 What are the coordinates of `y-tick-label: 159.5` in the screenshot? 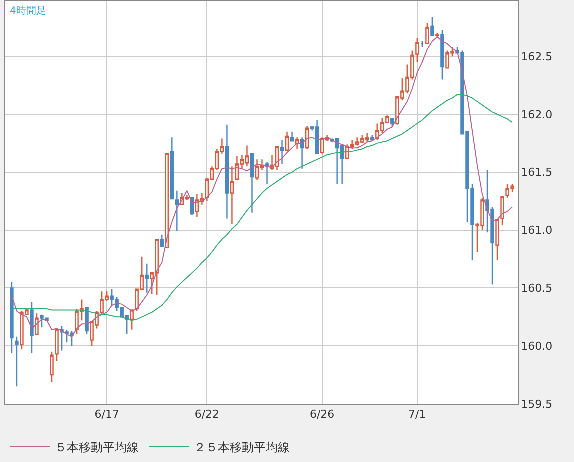 It's located at (537, 404).